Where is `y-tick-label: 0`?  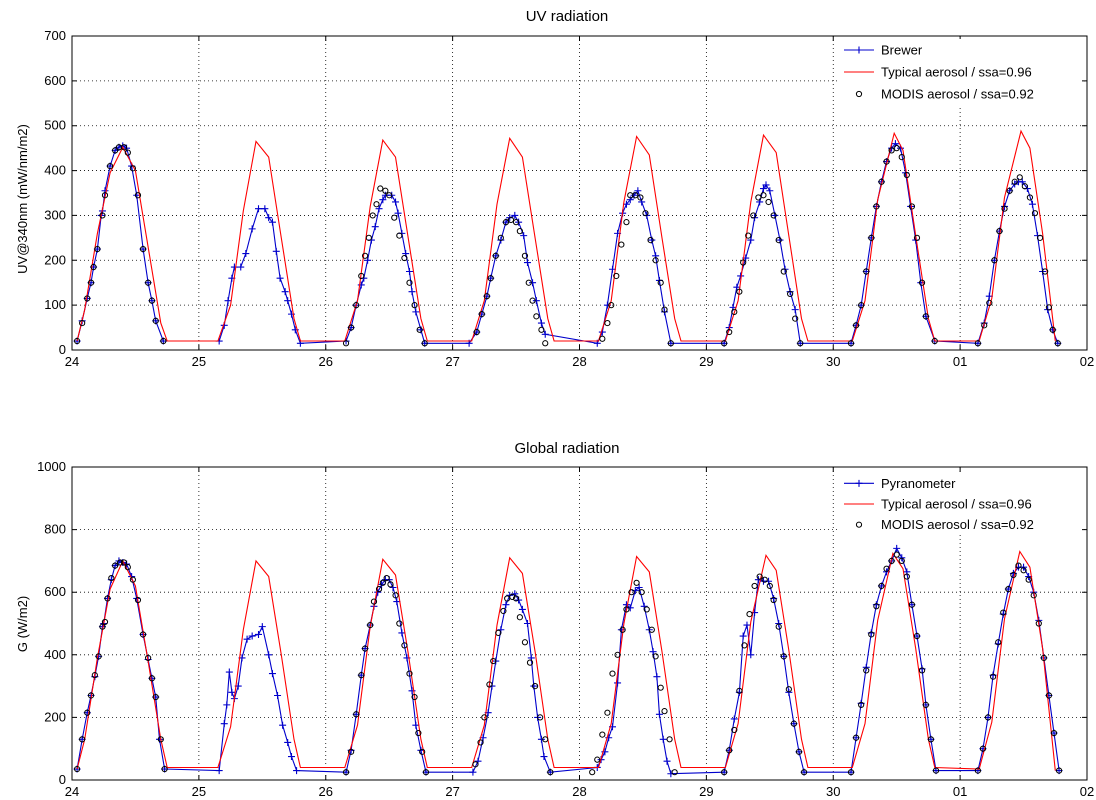 y-tick-label: 0 is located at coordinates (62, 779).